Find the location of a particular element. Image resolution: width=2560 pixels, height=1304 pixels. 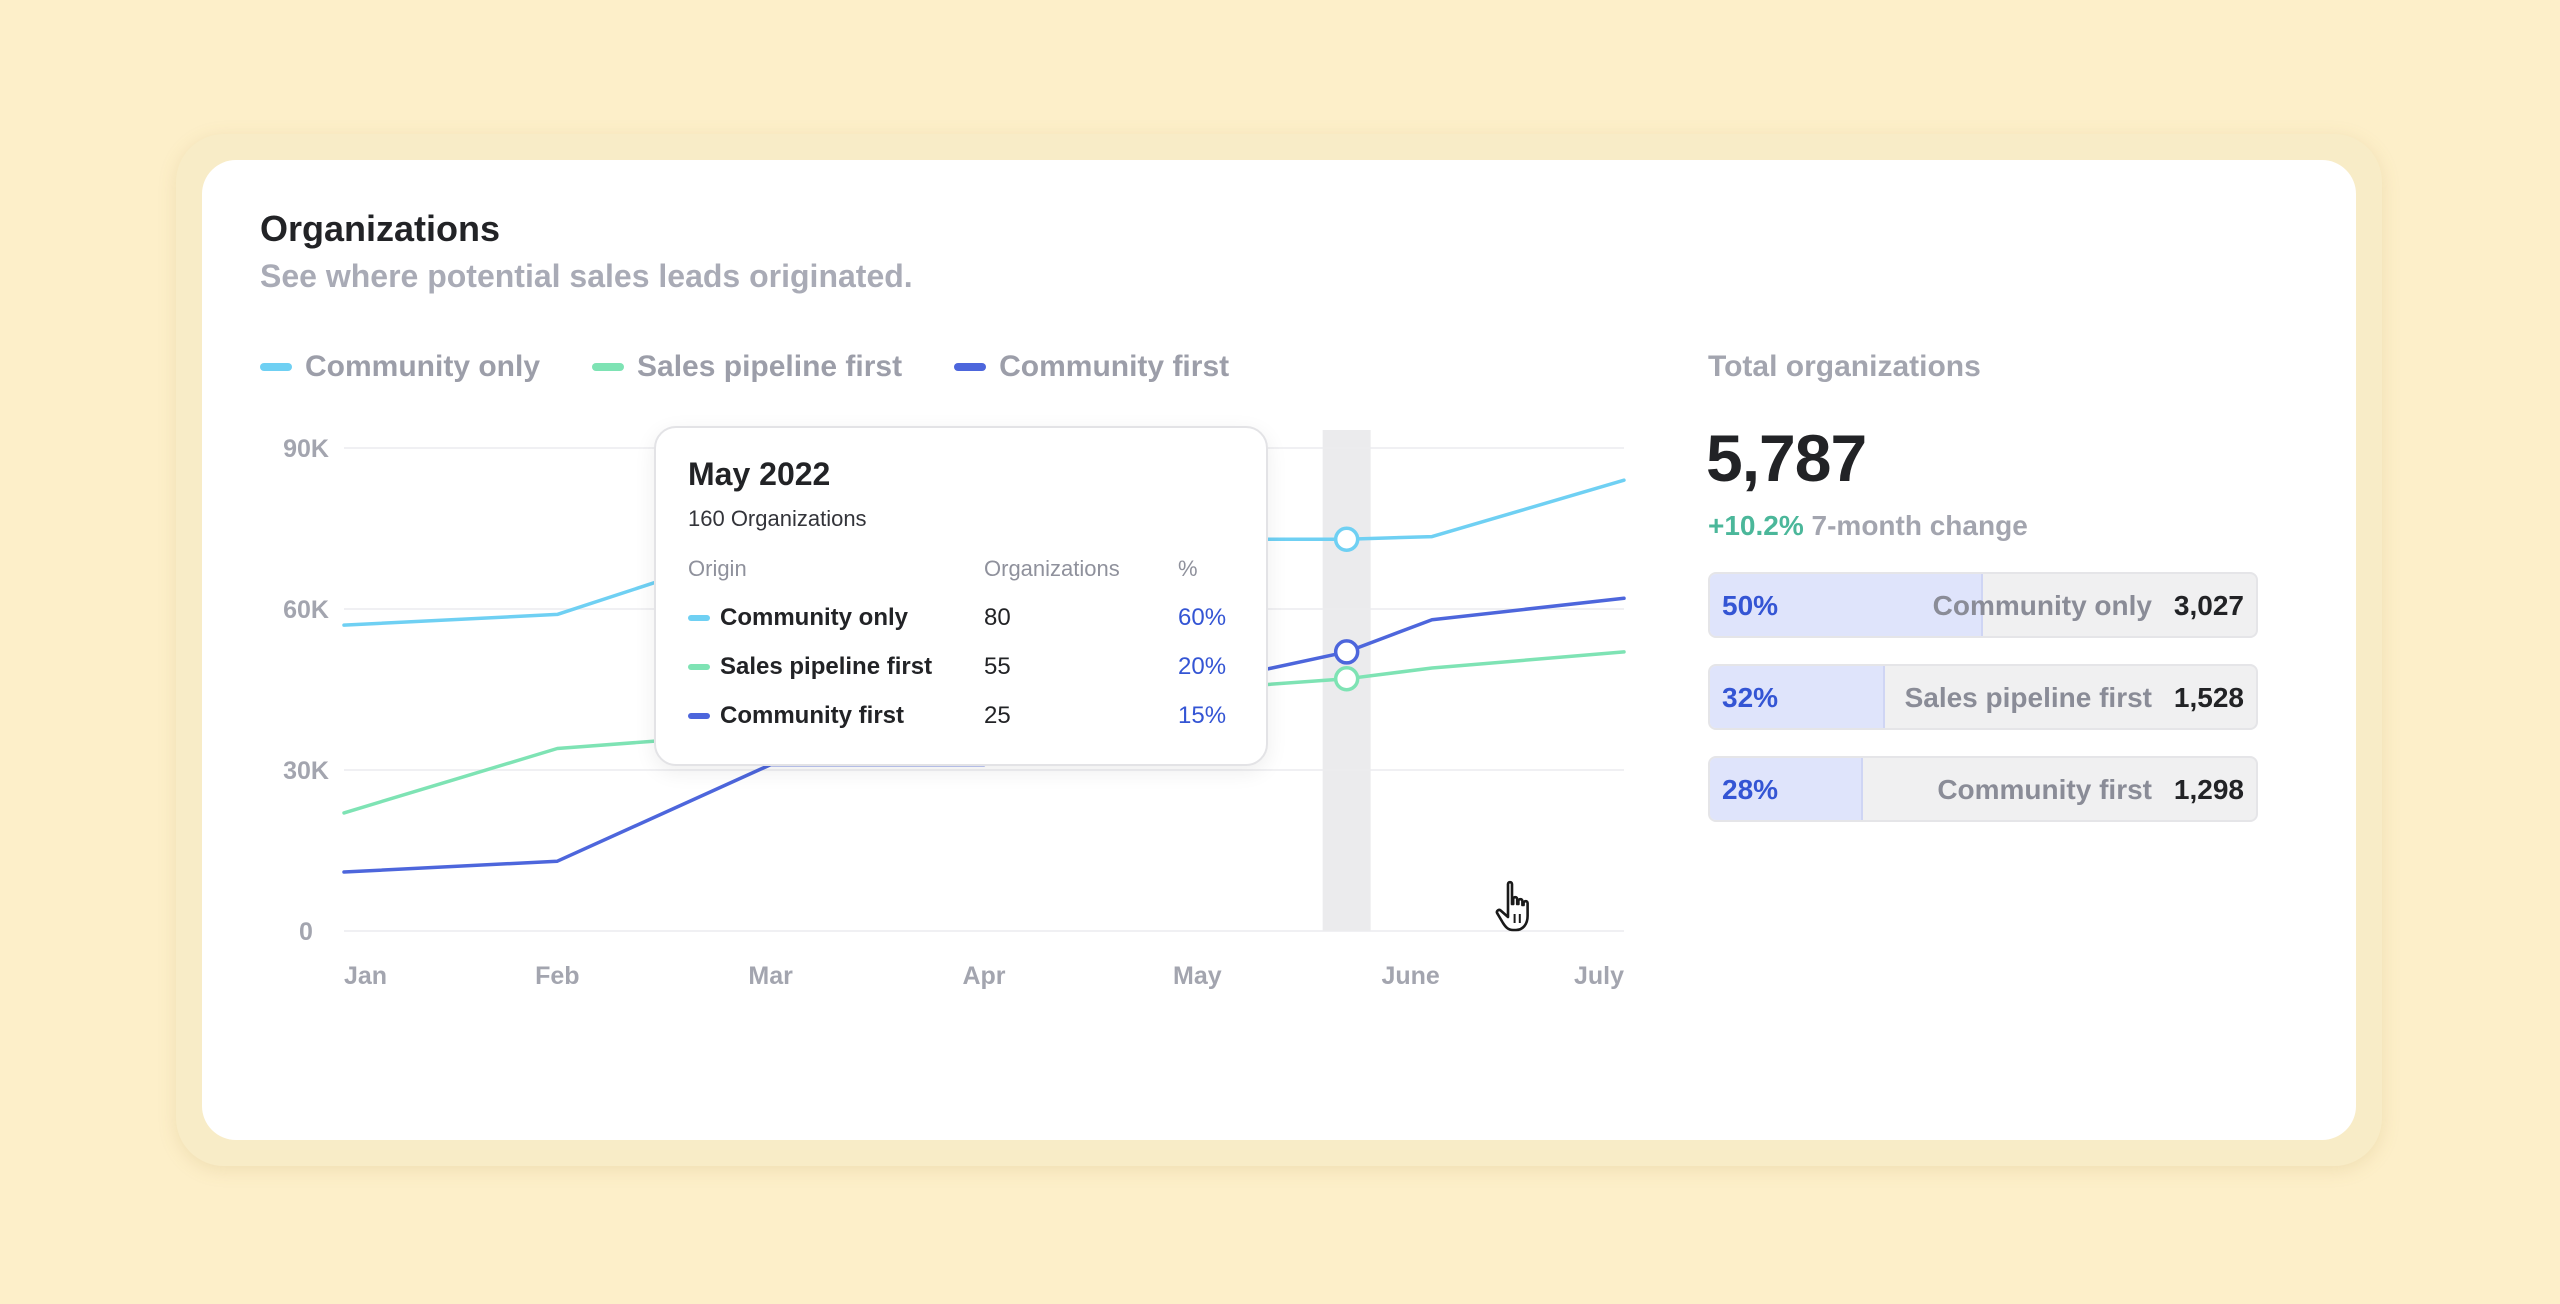

legend-label: Community first is located at coordinates (1114, 366).